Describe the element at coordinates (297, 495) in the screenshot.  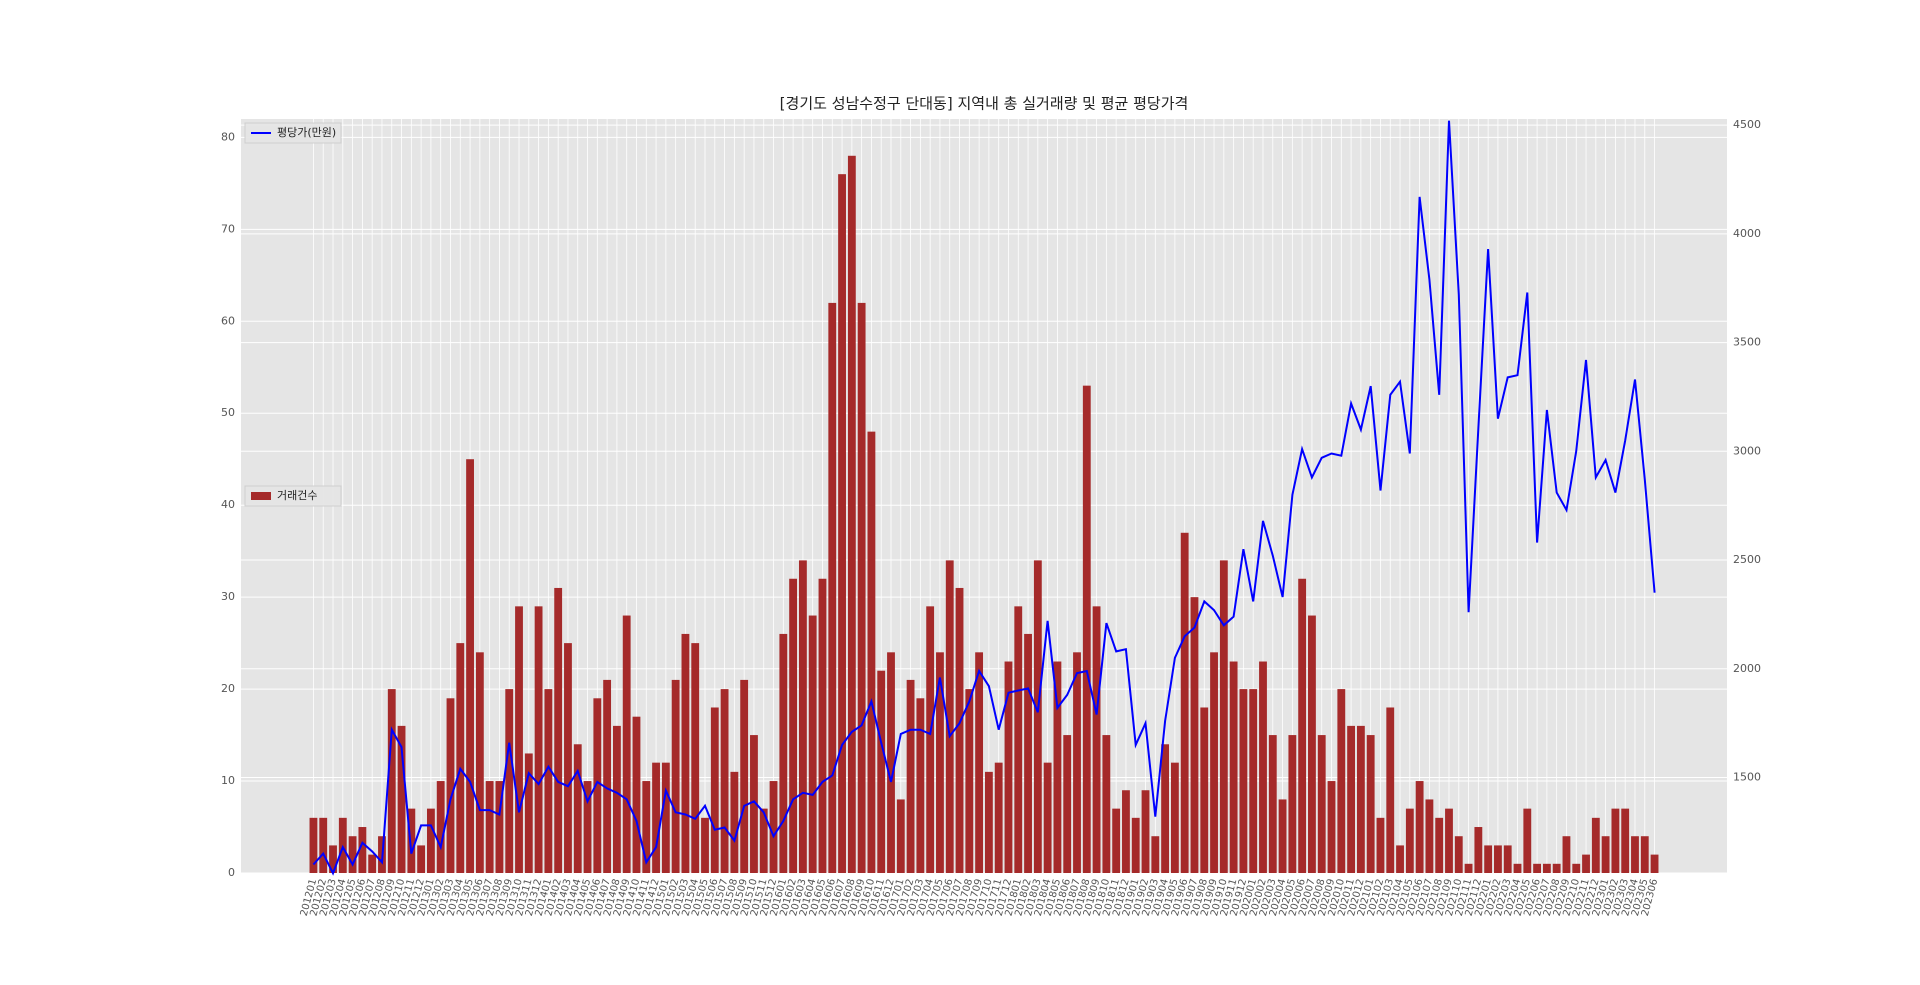
I see `legend-label: 거래건수` at that location.